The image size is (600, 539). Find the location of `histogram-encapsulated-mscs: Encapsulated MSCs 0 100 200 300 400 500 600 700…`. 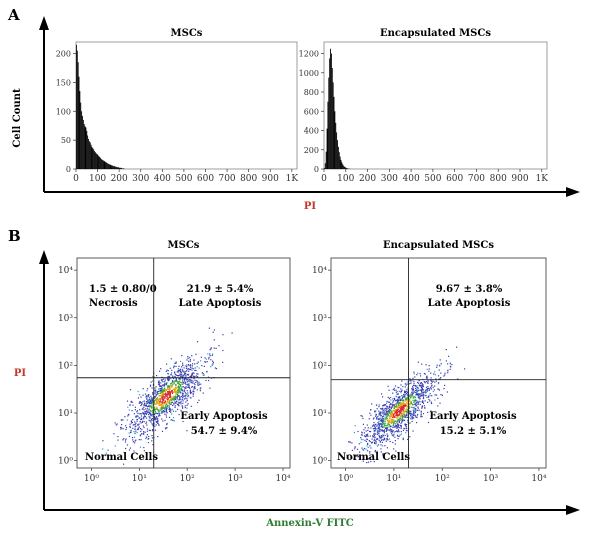

histogram-encapsulated-mscs: Encapsulated MSCs 0 100 200 300 400 500 600 700… is located at coordinates (424, 106).